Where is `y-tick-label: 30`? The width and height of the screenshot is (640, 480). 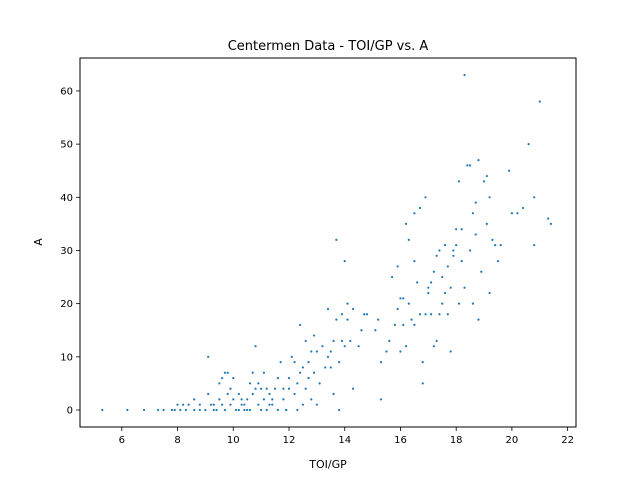
y-tick-label: 30 is located at coordinates (66, 251).